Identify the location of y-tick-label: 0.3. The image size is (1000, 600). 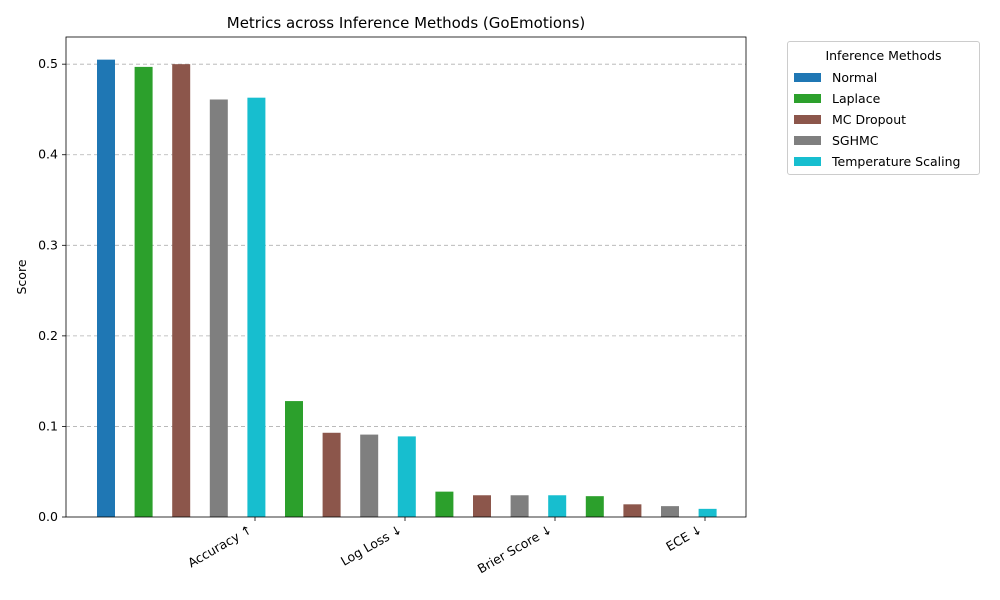
(48, 244).